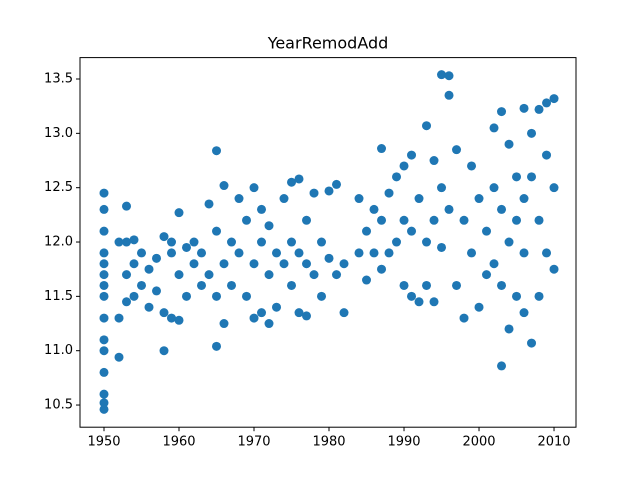 Image resolution: width=640 pixels, height=480 pixels. I want to click on chart-title: YearRemodAdd, so click(328, 43).